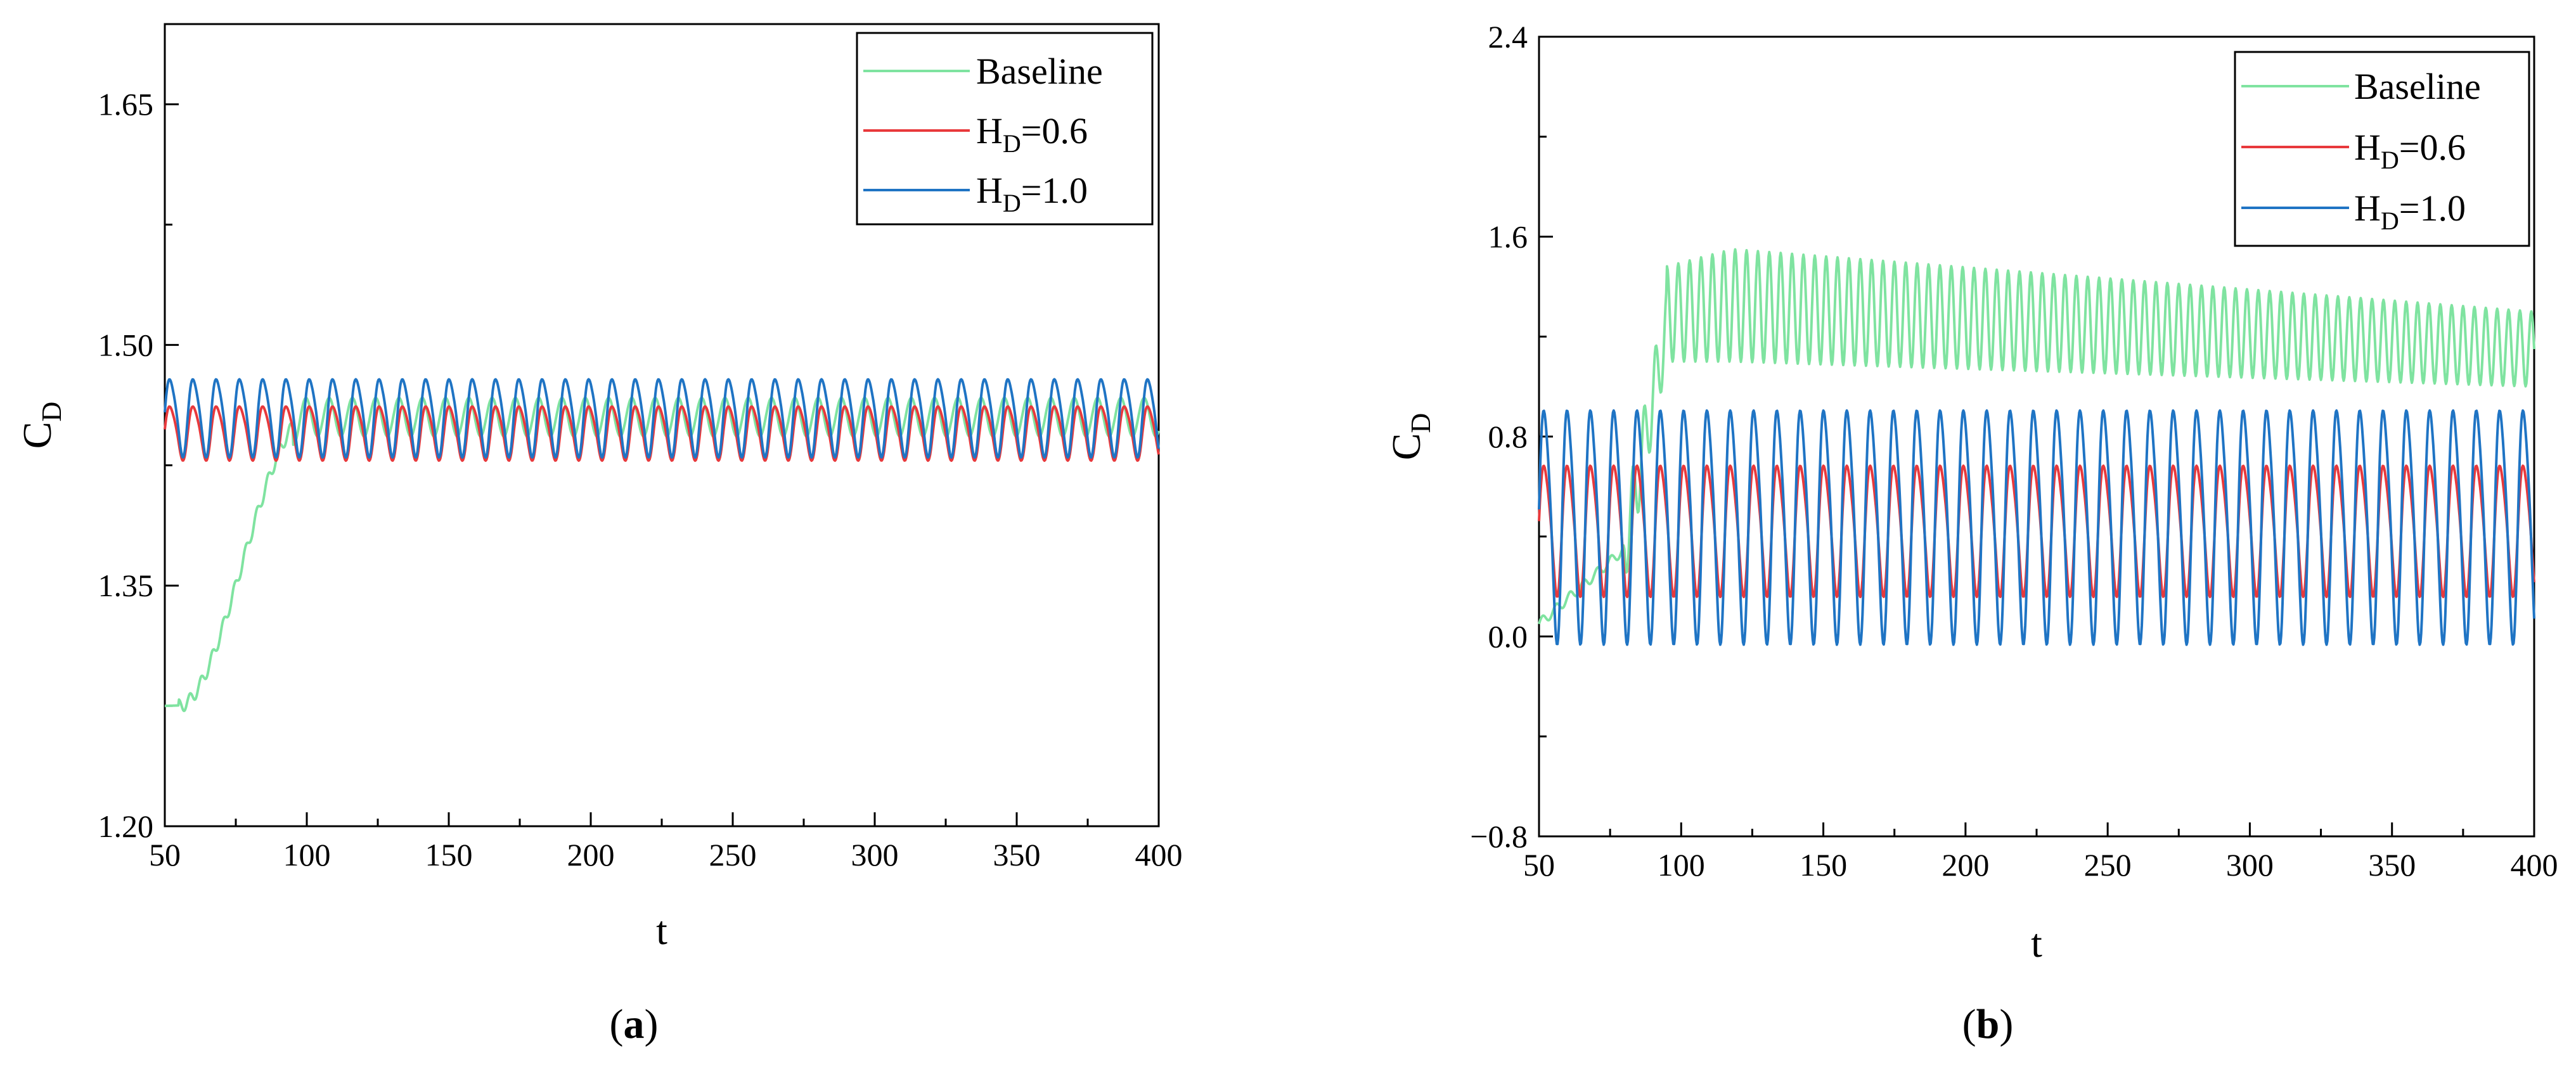 The image size is (2576, 1067). I want to click on legend-box-a, so click(1005, 129).